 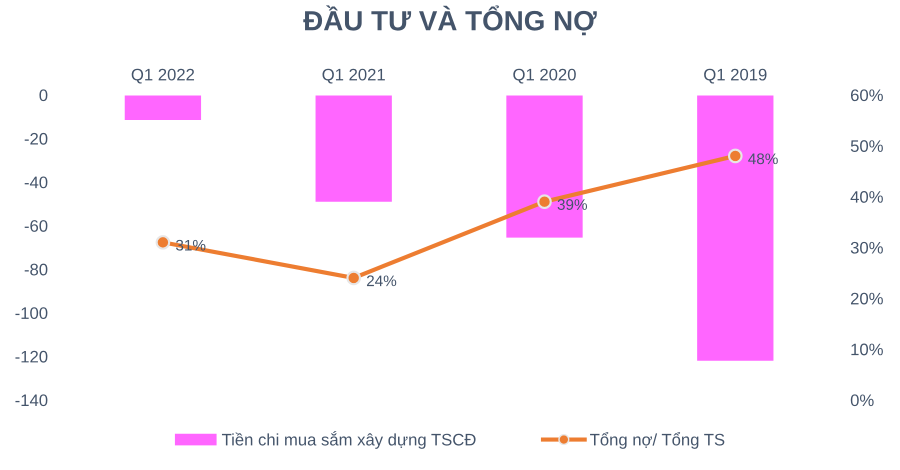 What do you see at coordinates (31, 356) in the screenshot?
I see `y-tick-label: -120` at bounding box center [31, 356].